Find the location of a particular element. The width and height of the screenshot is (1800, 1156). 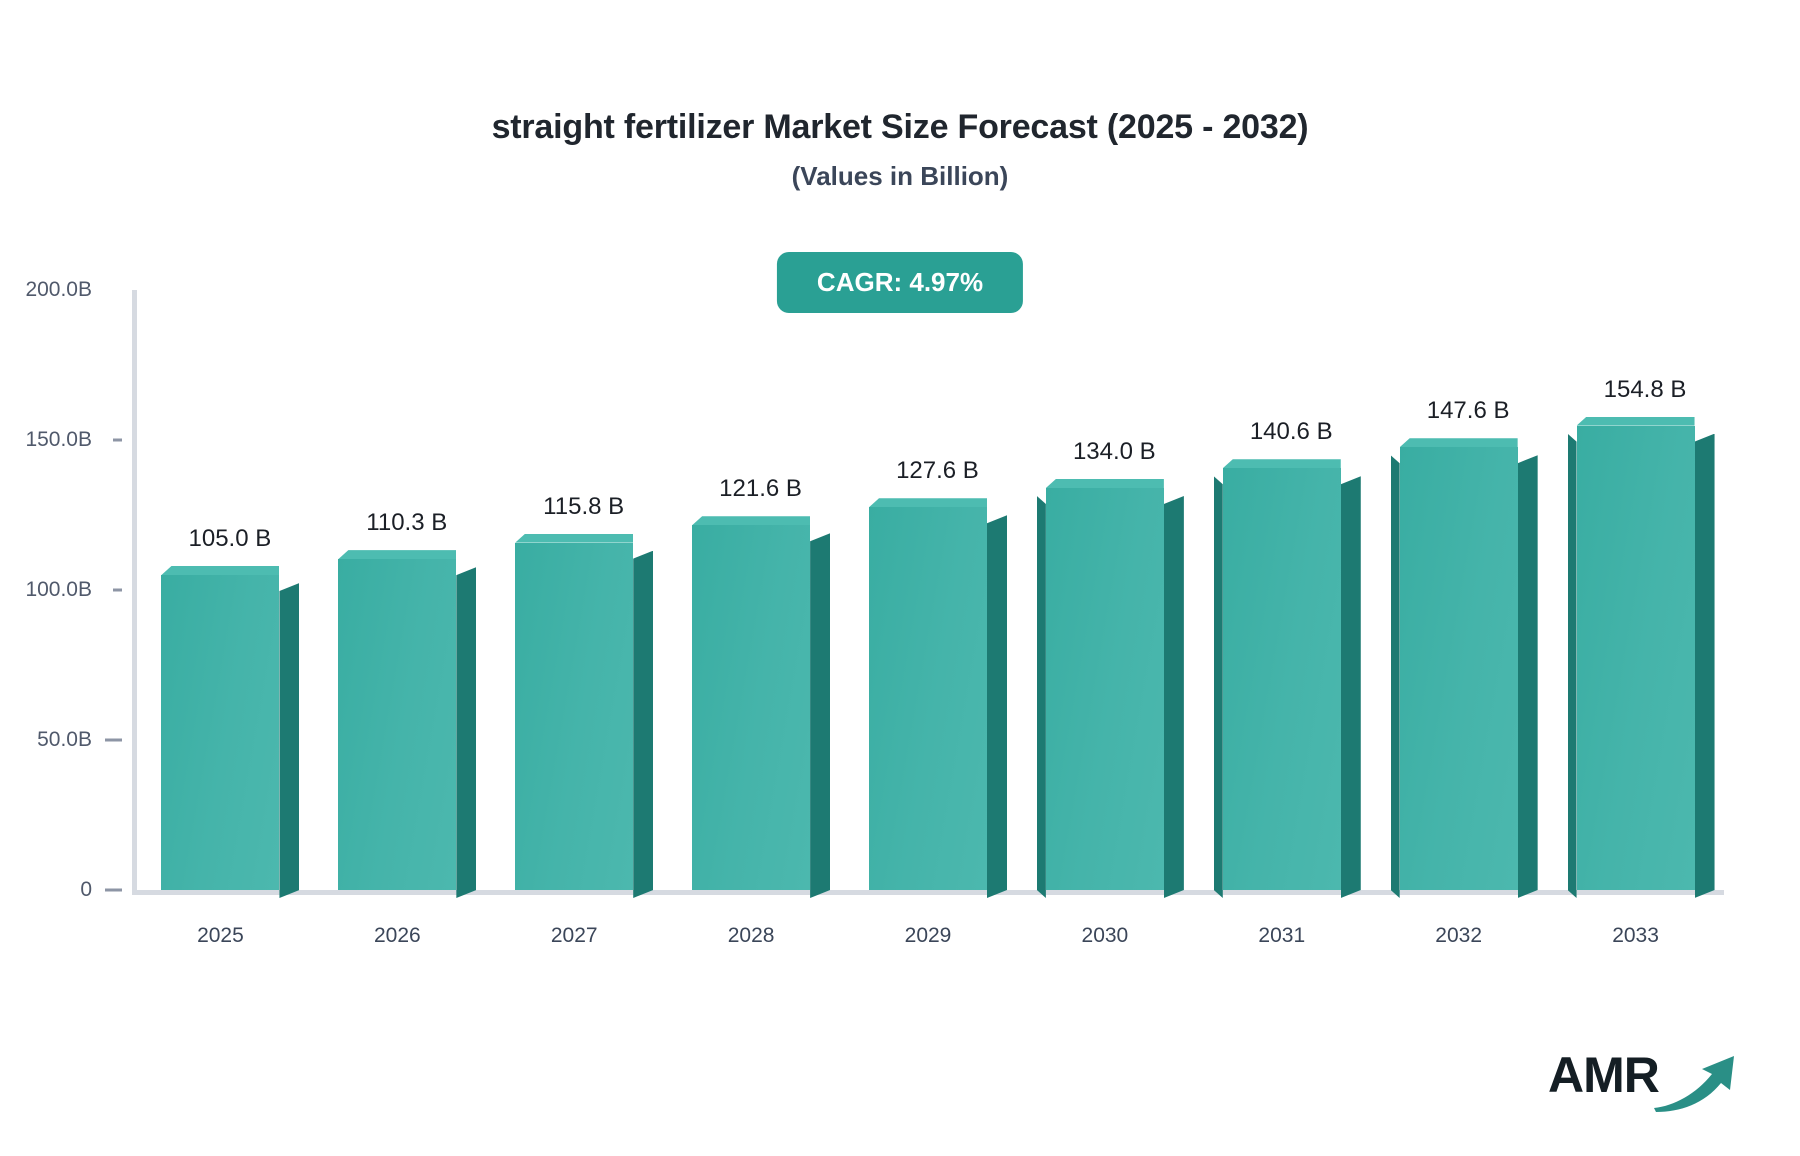

y-axis-labels: 0 50.0B 100.0B 150.0B 200.0B is located at coordinates (63, 589).